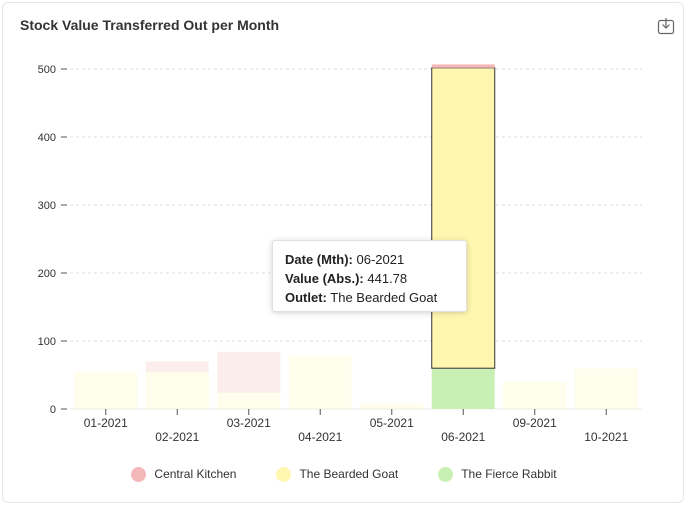 Image resolution: width=688 pixels, height=507 pixels. What do you see at coordinates (446, 474) in the screenshot?
I see `legend-dot-the-fierce-rabbit` at bounding box center [446, 474].